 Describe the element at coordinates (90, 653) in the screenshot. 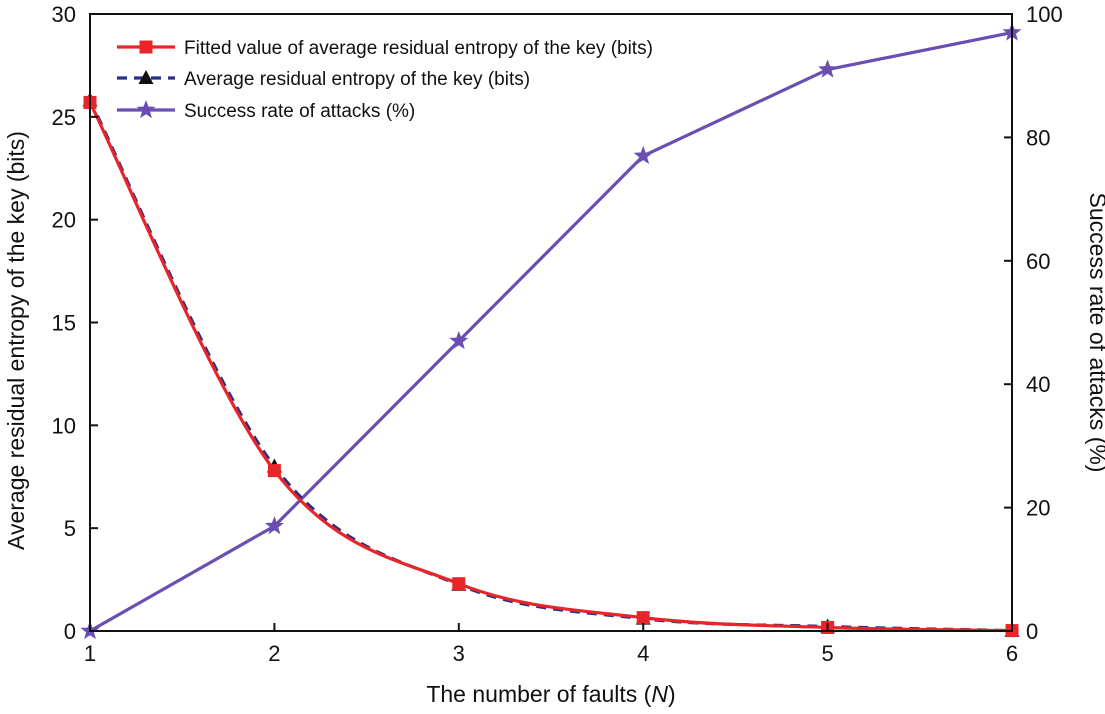

I see `x-tick-label: 1` at that location.